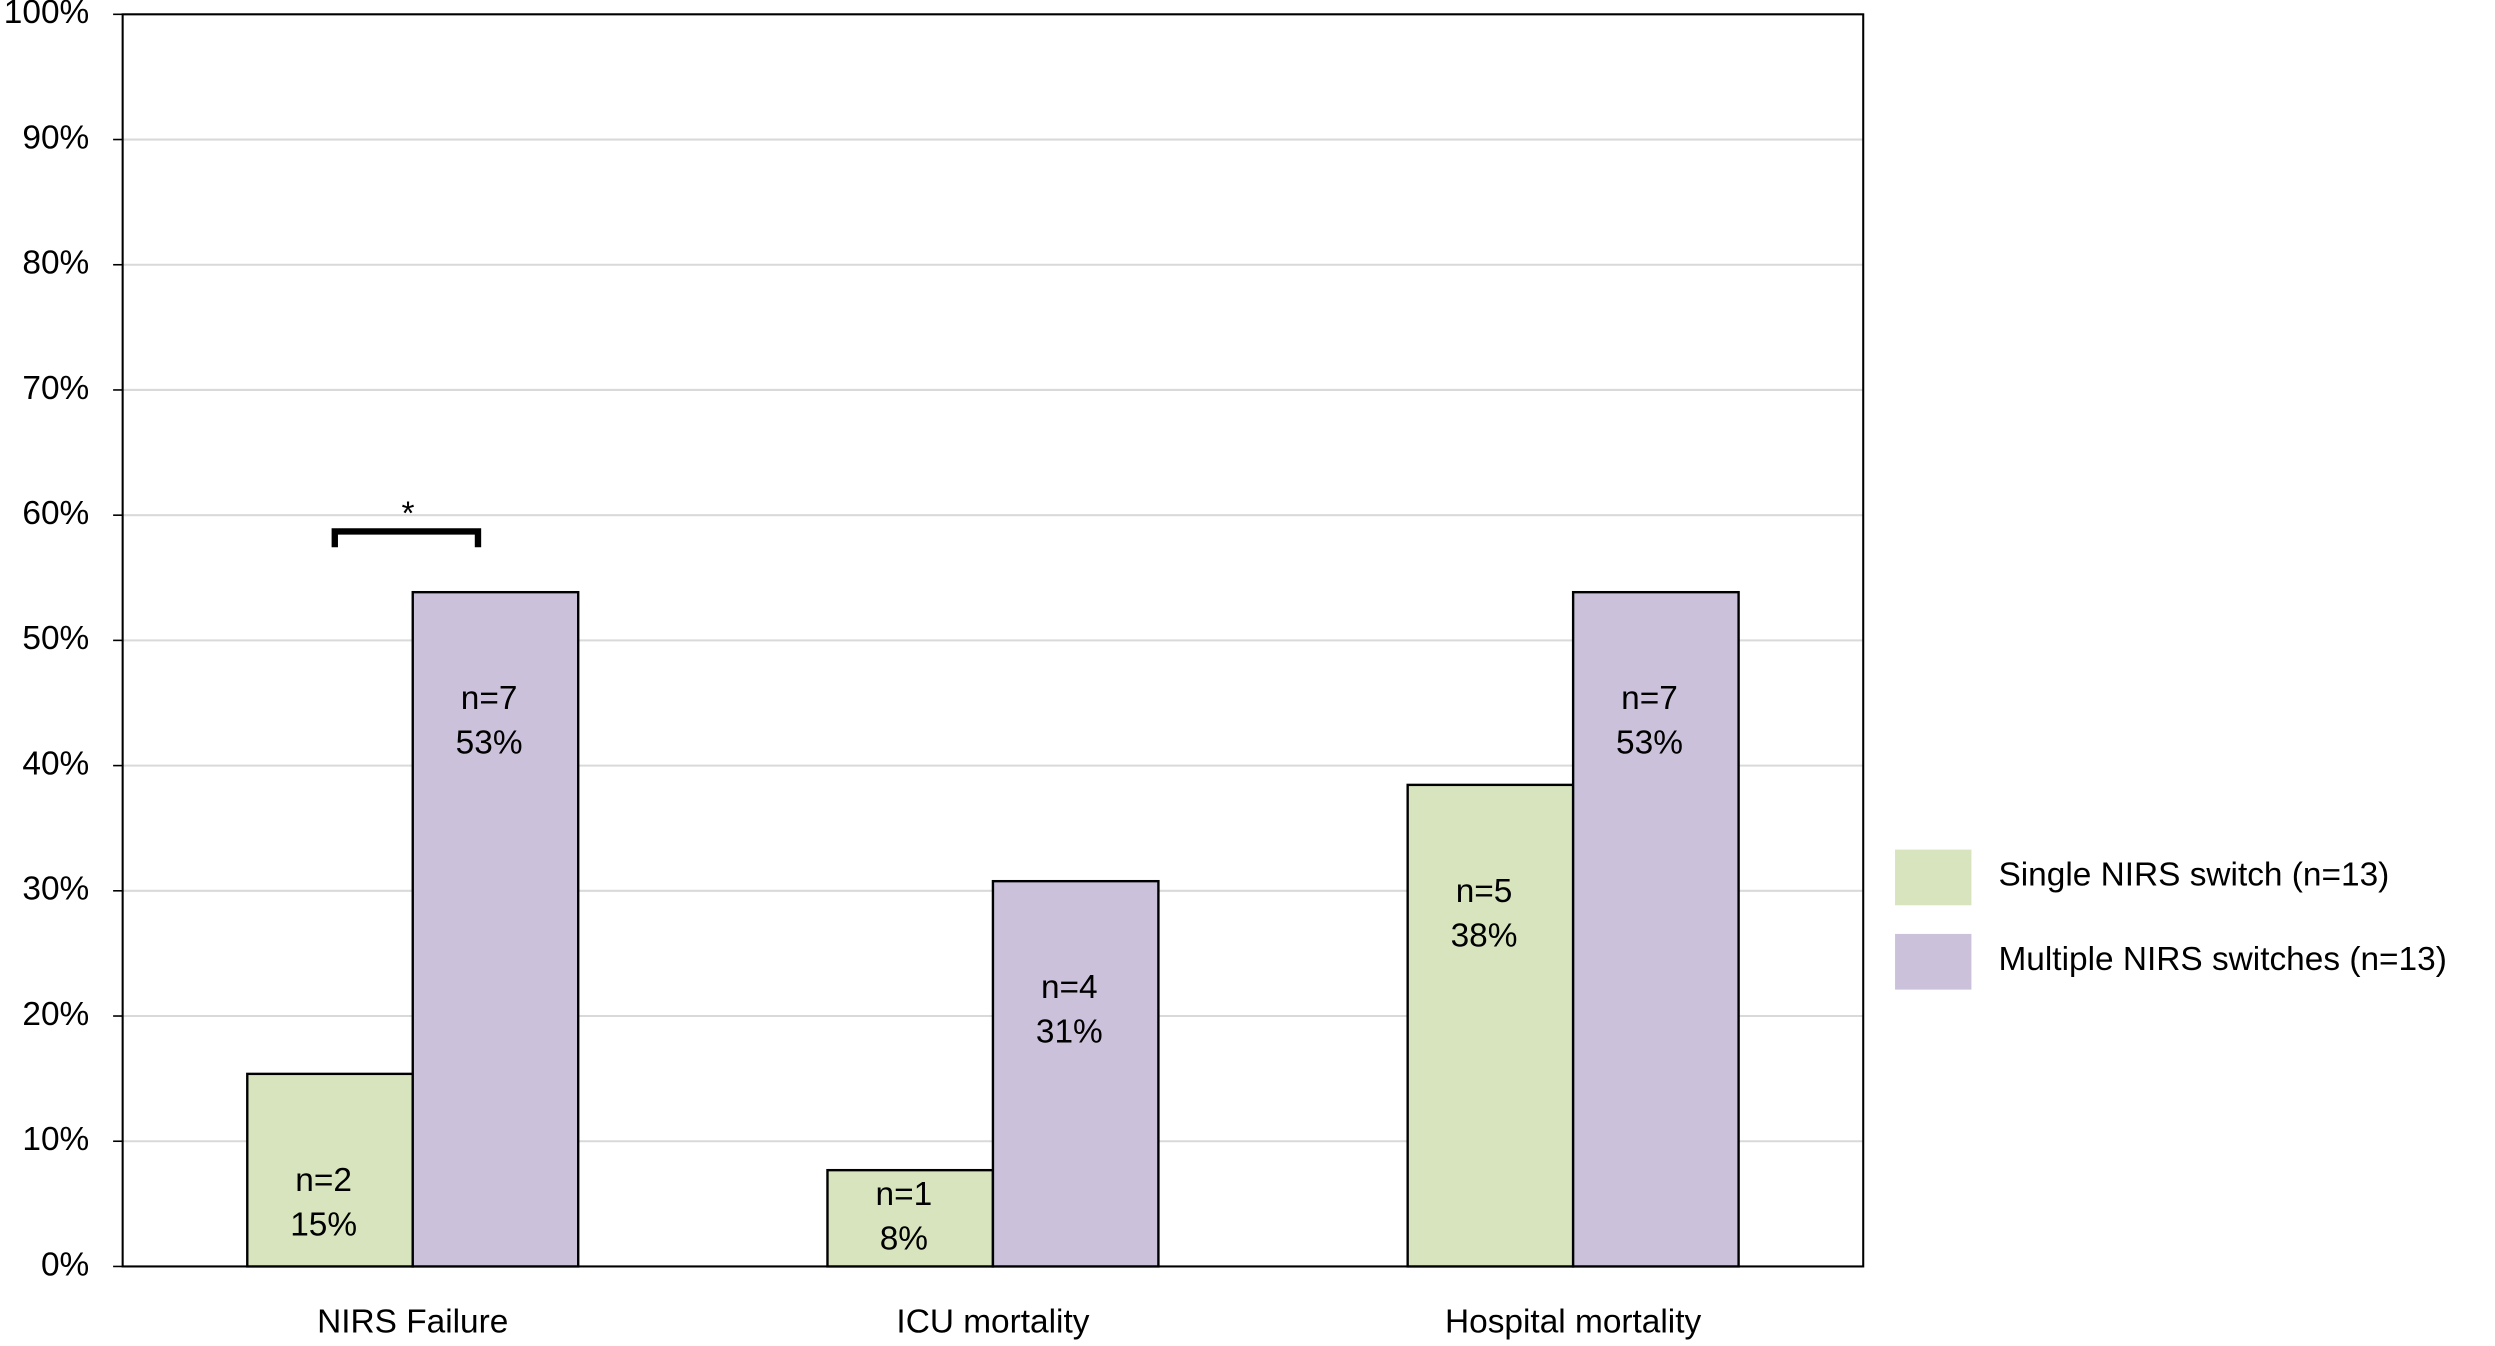 The width and height of the screenshot is (2495, 1346). What do you see at coordinates (323, 1224) in the screenshot?
I see `value-label: 15%` at bounding box center [323, 1224].